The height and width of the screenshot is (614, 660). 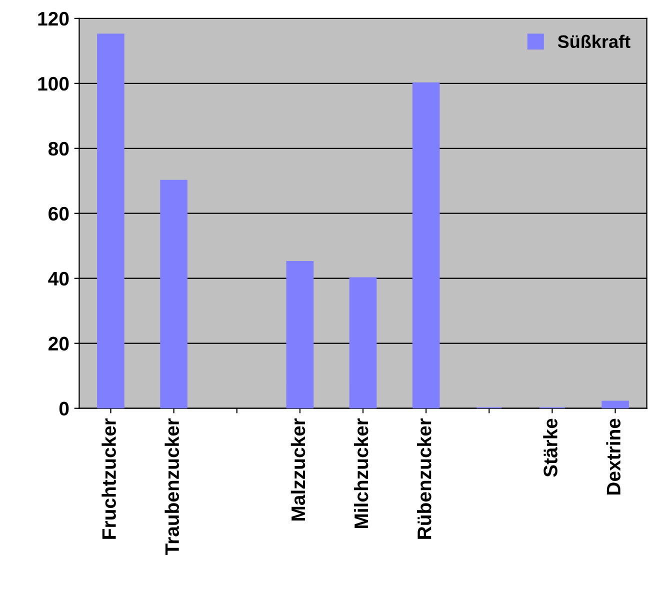 I want to click on y-tick-label: 60, so click(x=58, y=213).